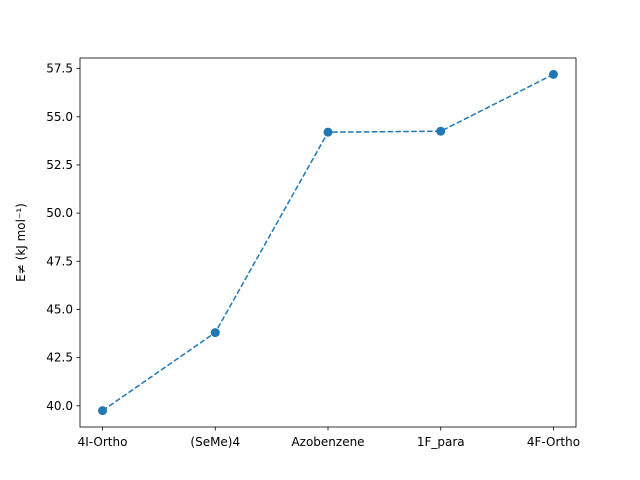  What do you see at coordinates (59, 117) in the screenshot?
I see `y-tick-label: 55.0` at bounding box center [59, 117].